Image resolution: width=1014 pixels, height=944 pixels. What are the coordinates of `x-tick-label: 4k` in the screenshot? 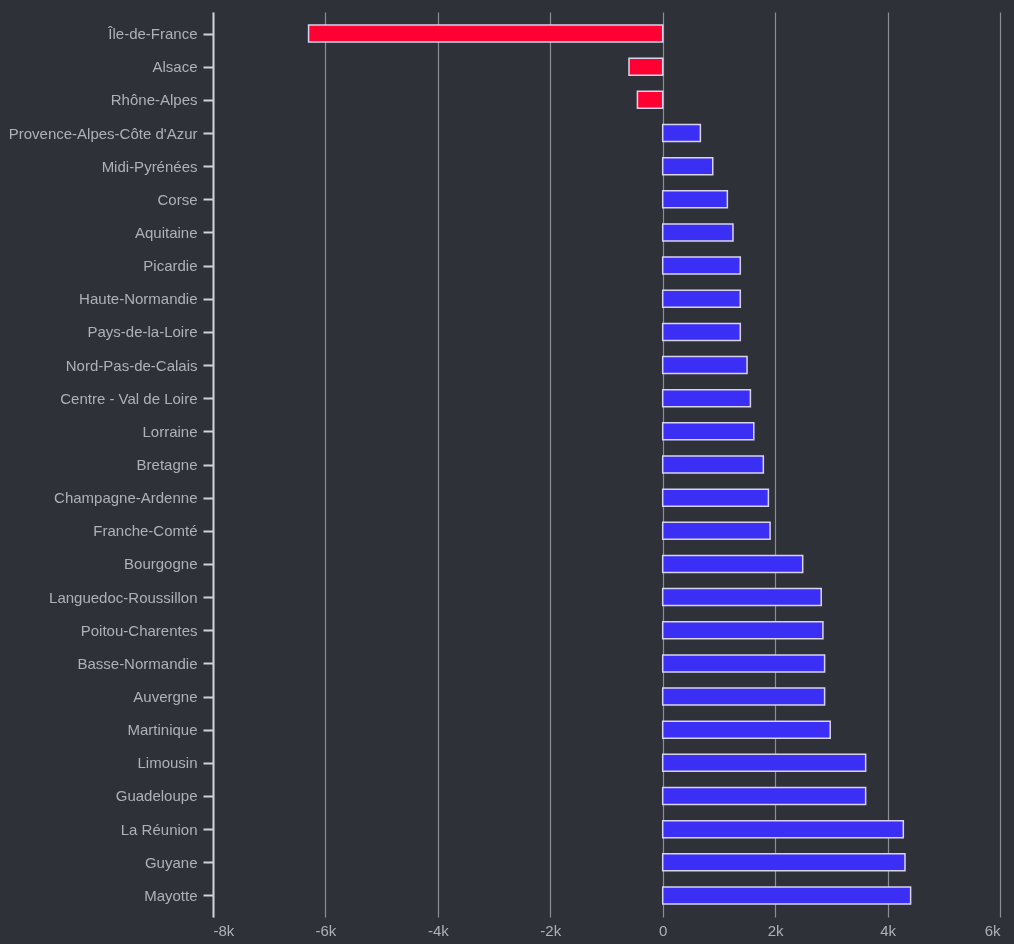 It's located at (888, 930).